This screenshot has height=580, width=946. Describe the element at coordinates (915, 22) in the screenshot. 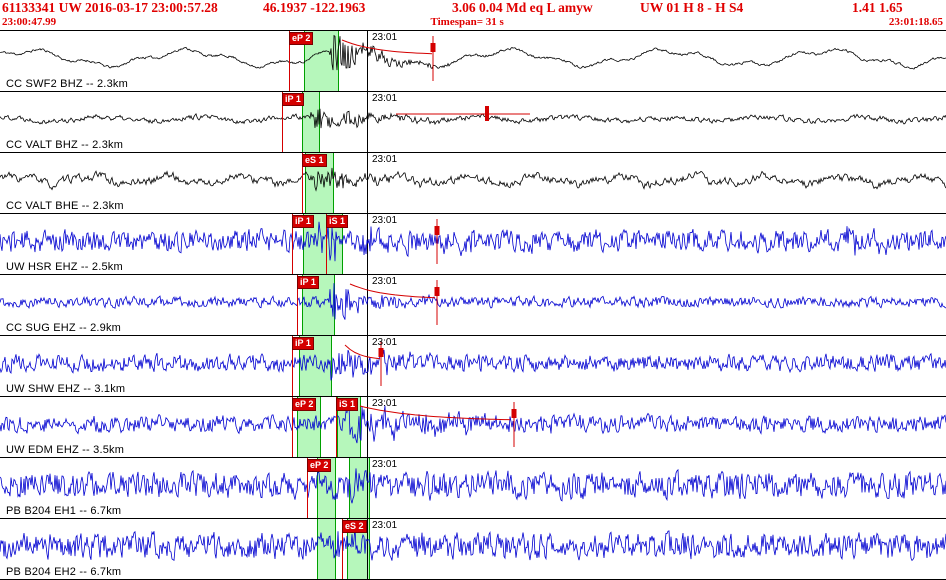

I see `window-end-time: 23:01:18.65` at that location.